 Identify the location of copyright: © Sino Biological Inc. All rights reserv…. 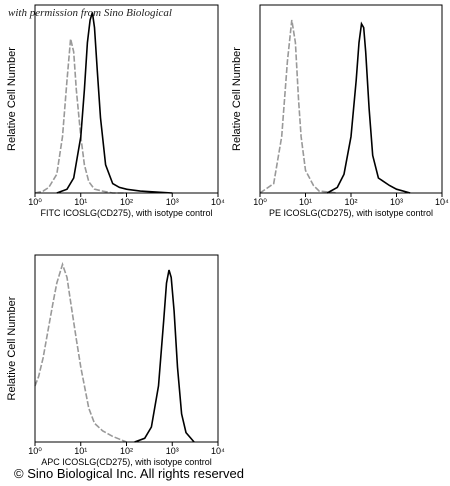
(129, 473).